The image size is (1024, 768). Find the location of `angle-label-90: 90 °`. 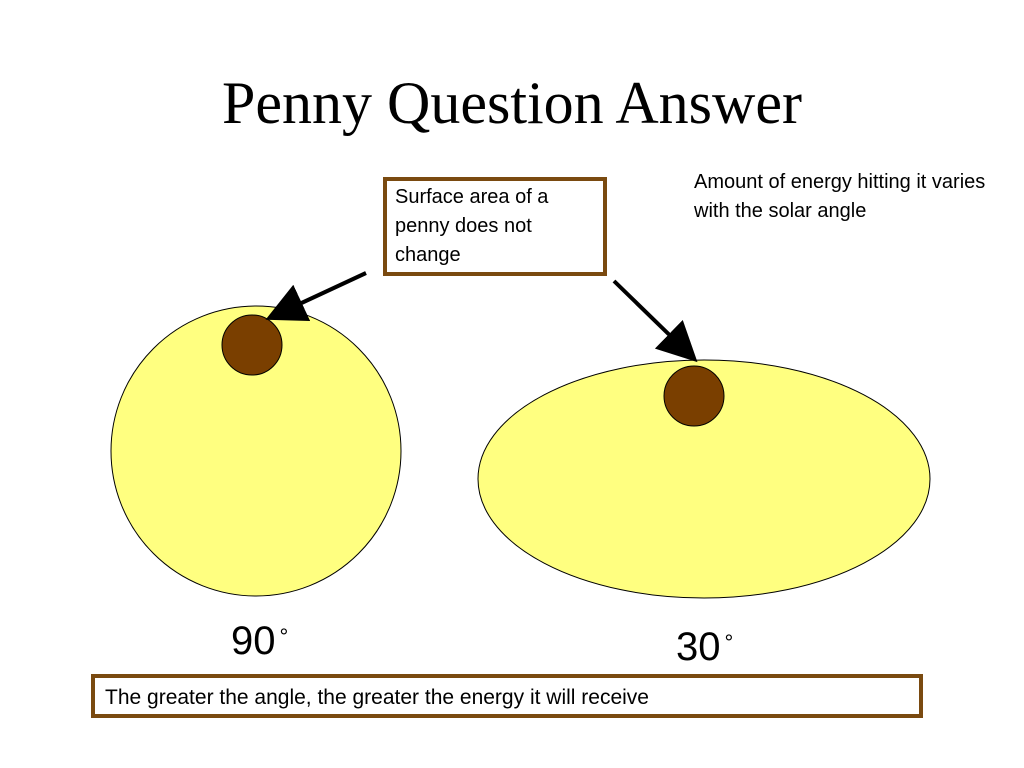

angle-label-90: 90 ° is located at coordinates (259, 641).